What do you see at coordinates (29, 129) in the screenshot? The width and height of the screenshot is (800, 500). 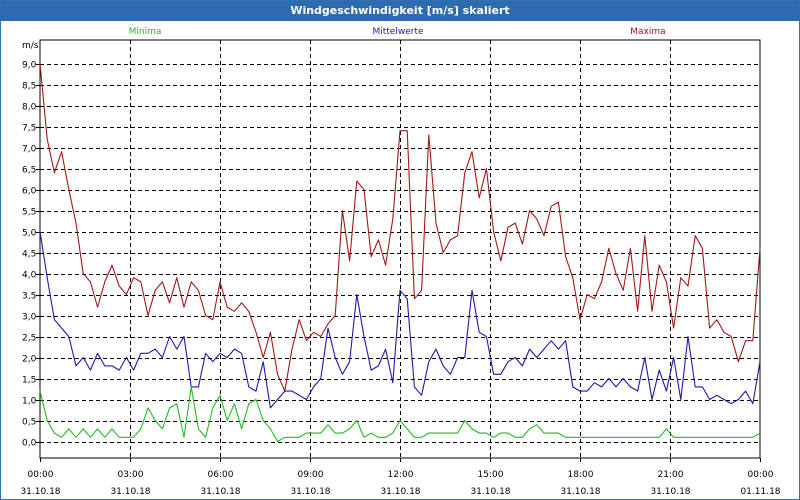 I see `y-tick-label: 7,5` at bounding box center [29, 129].